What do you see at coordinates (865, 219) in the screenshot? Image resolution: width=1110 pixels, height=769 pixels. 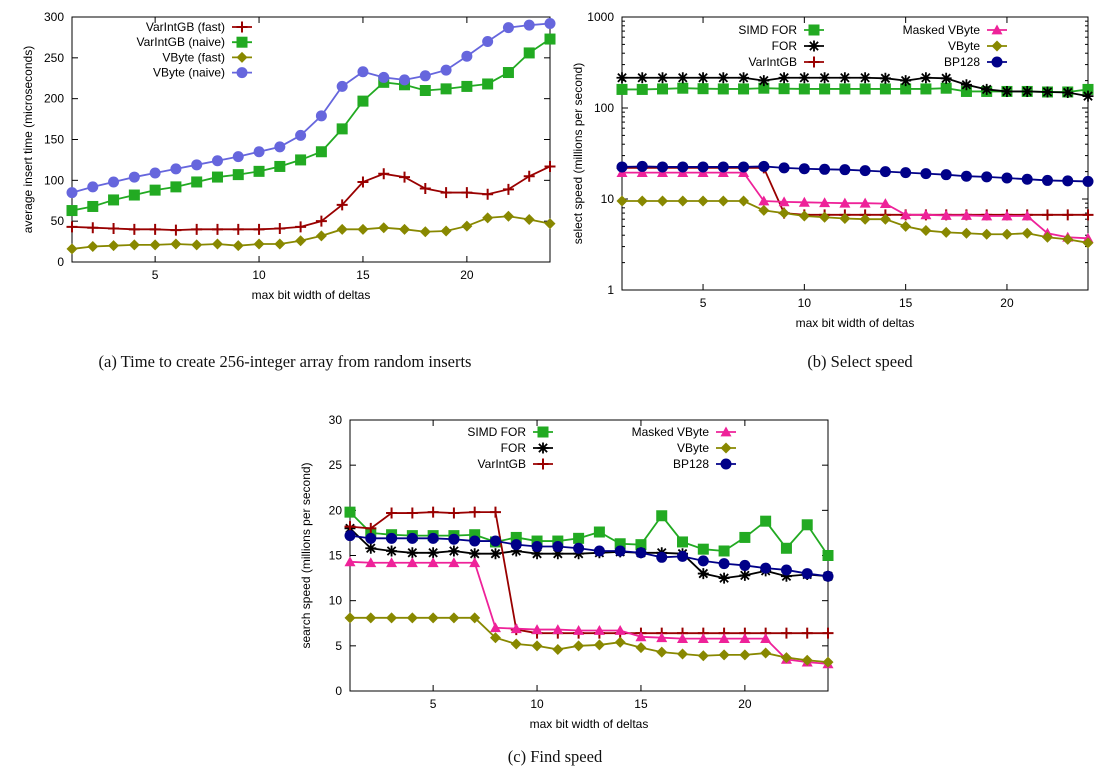 I see `chart-b-series-4-point` at bounding box center [865, 219].